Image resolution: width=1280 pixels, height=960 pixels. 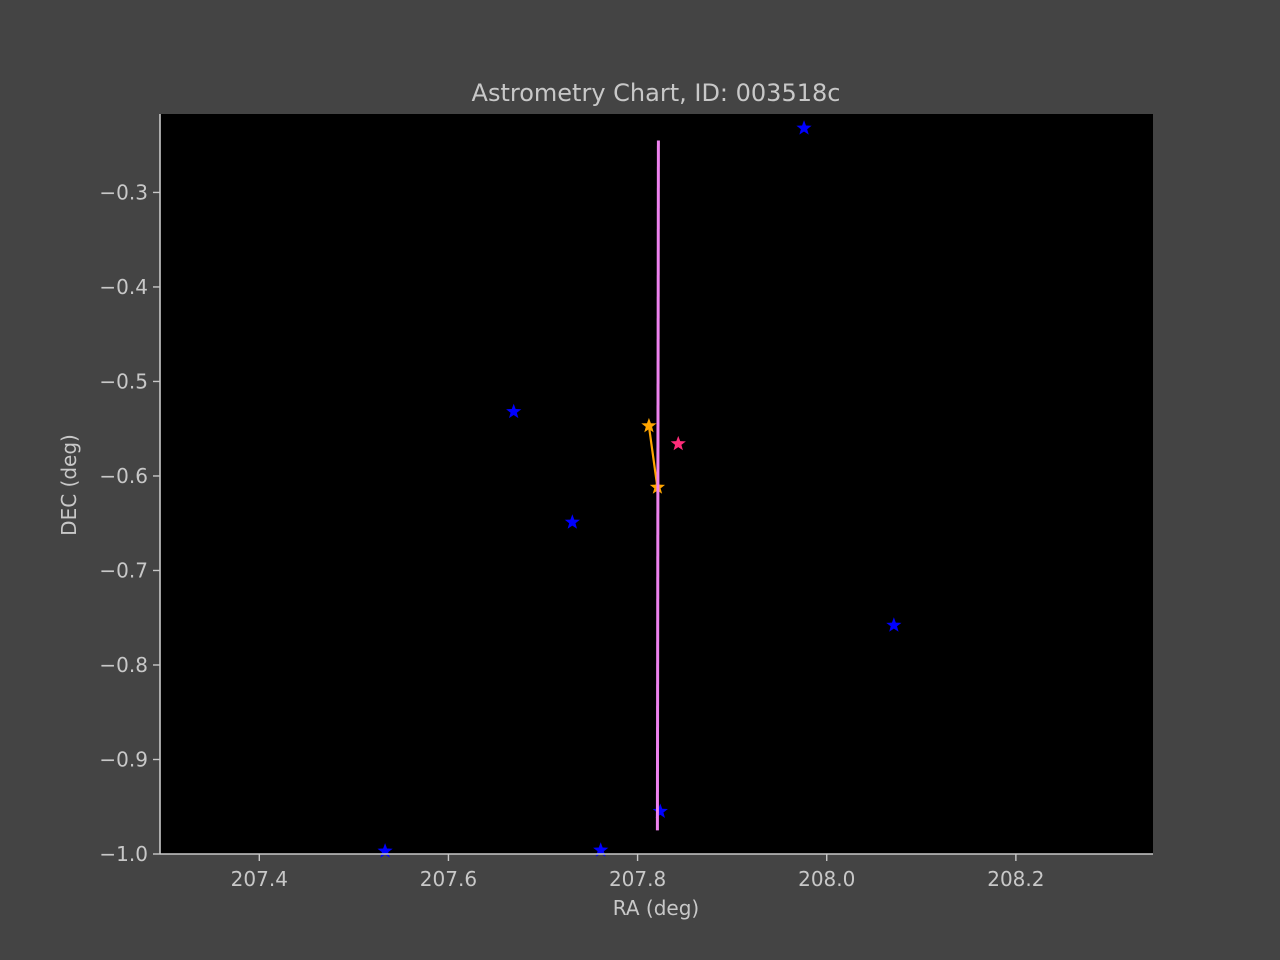 What do you see at coordinates (448, 879) in the screenshot?
I see `x-tick-label: 207.6` at bounding box center [448, 879].